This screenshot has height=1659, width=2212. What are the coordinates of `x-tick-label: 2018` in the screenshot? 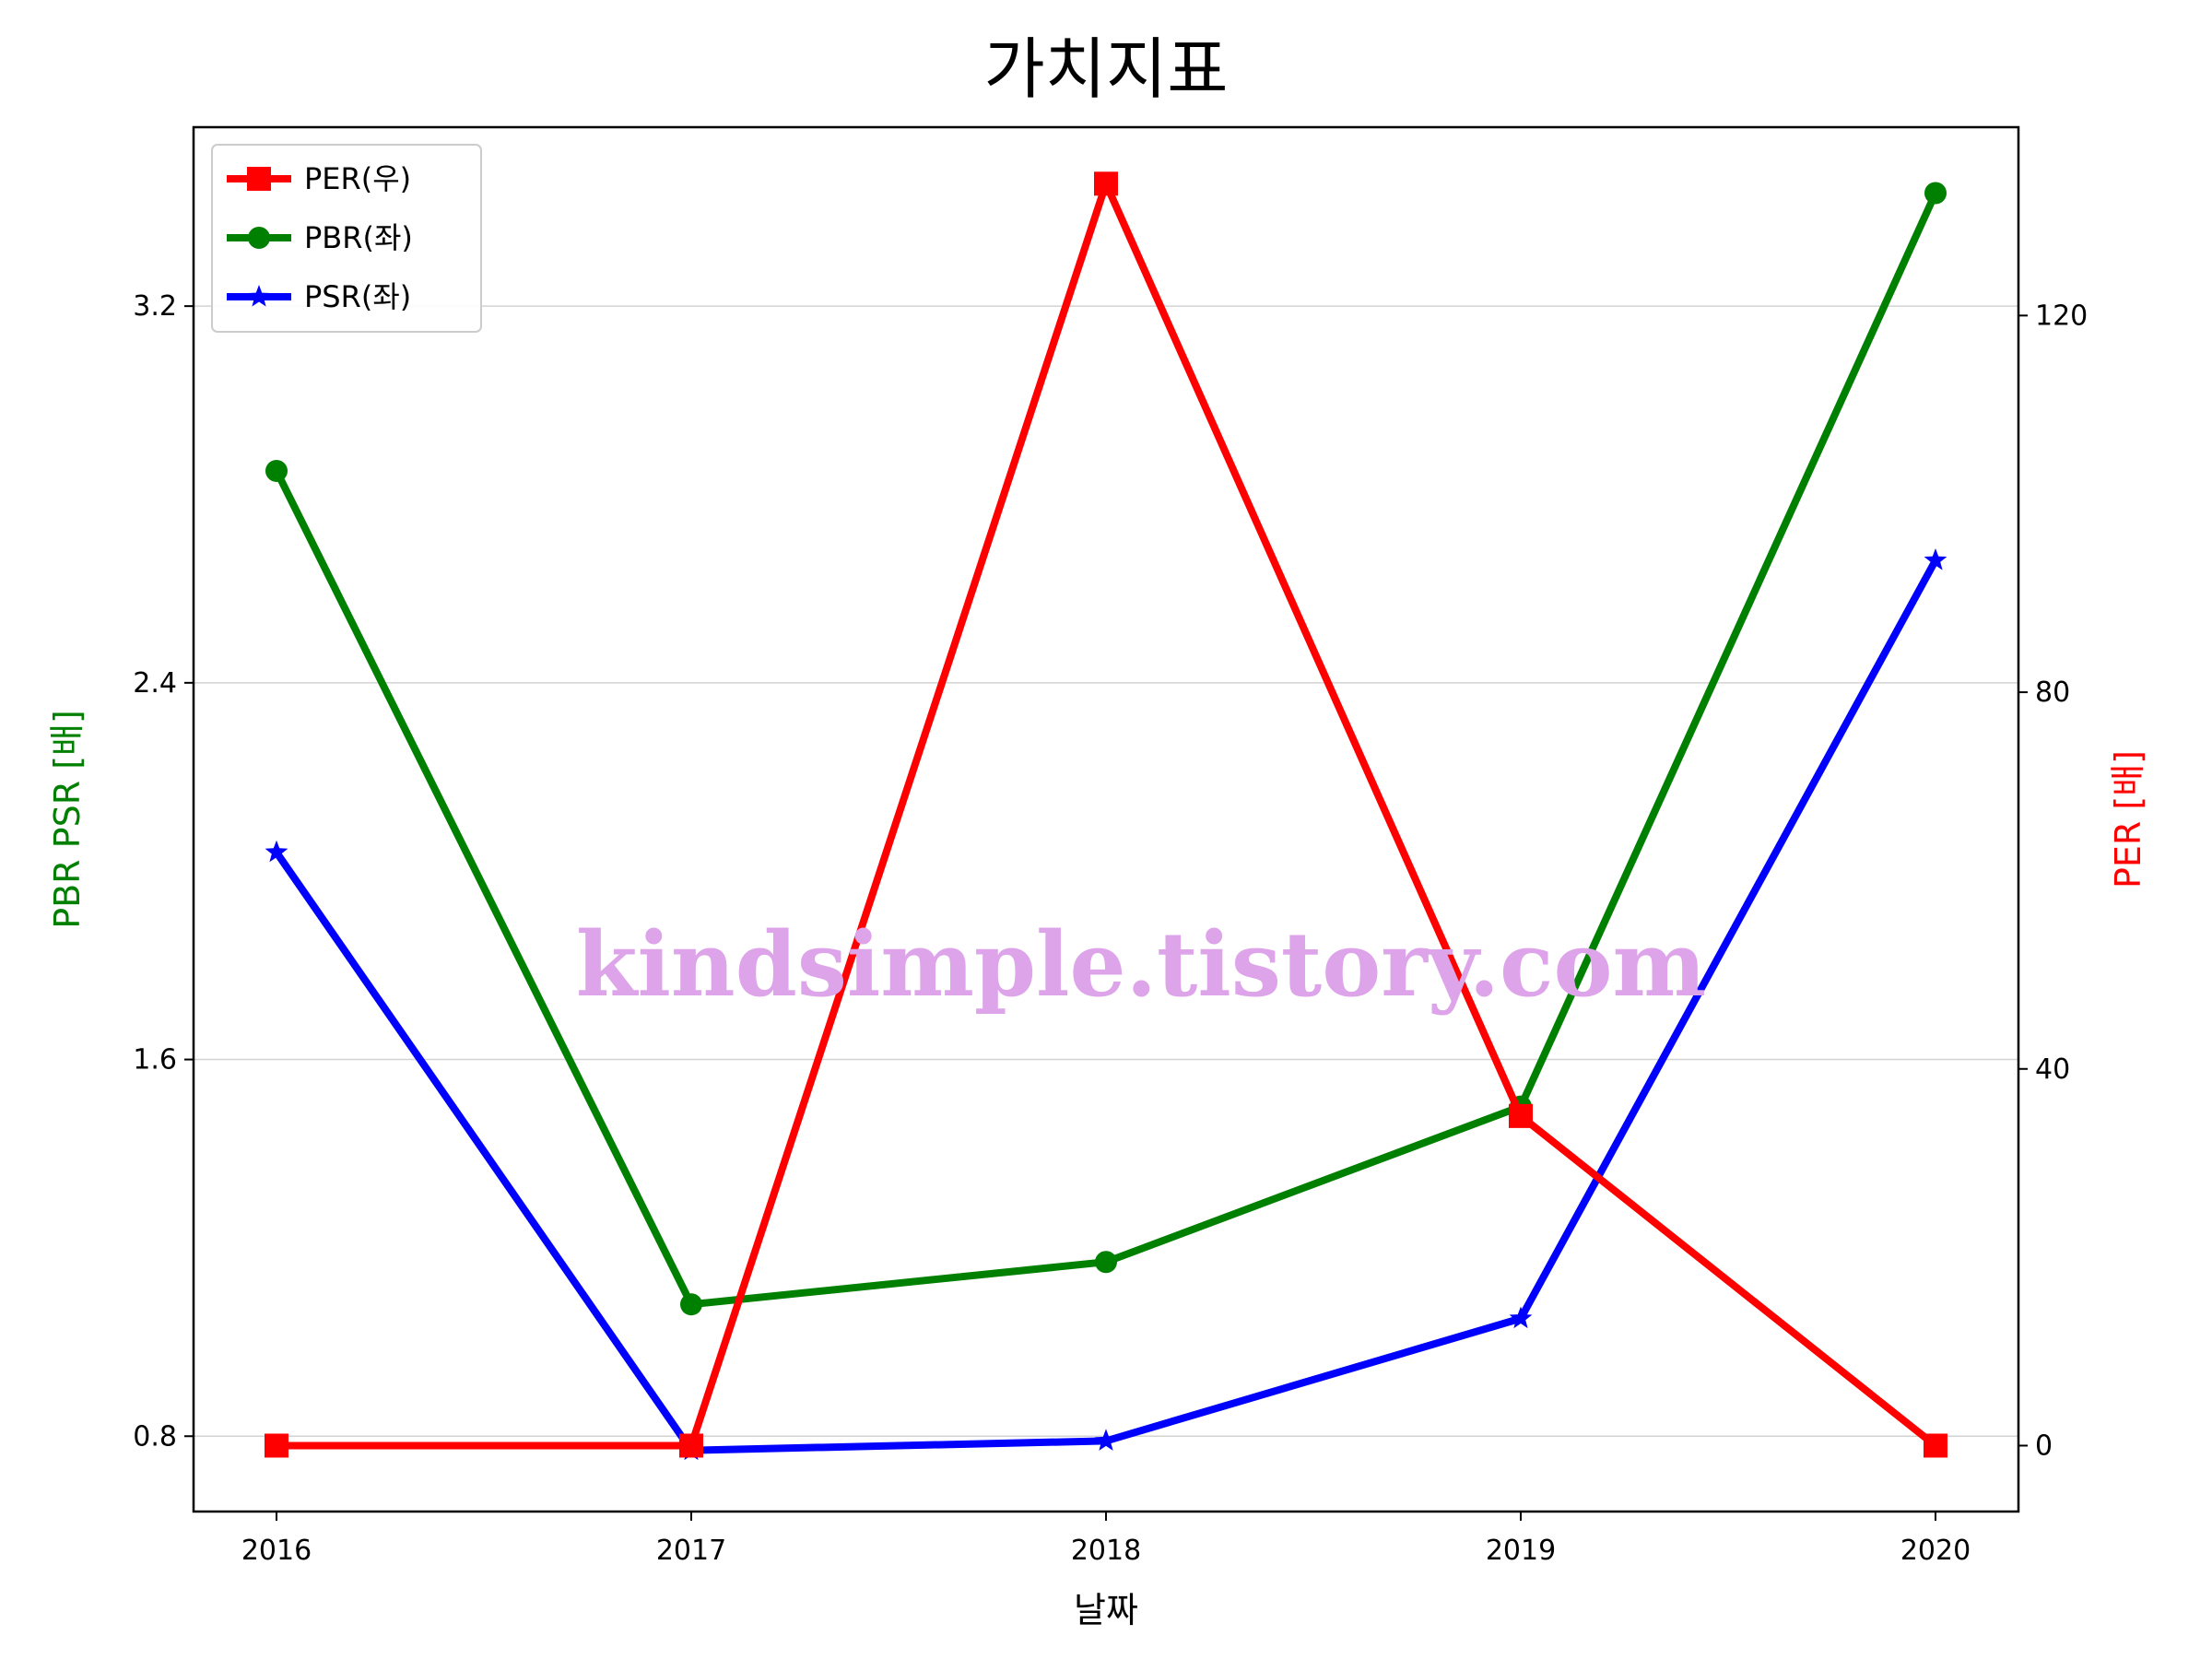 It's located at (1106, 1551).